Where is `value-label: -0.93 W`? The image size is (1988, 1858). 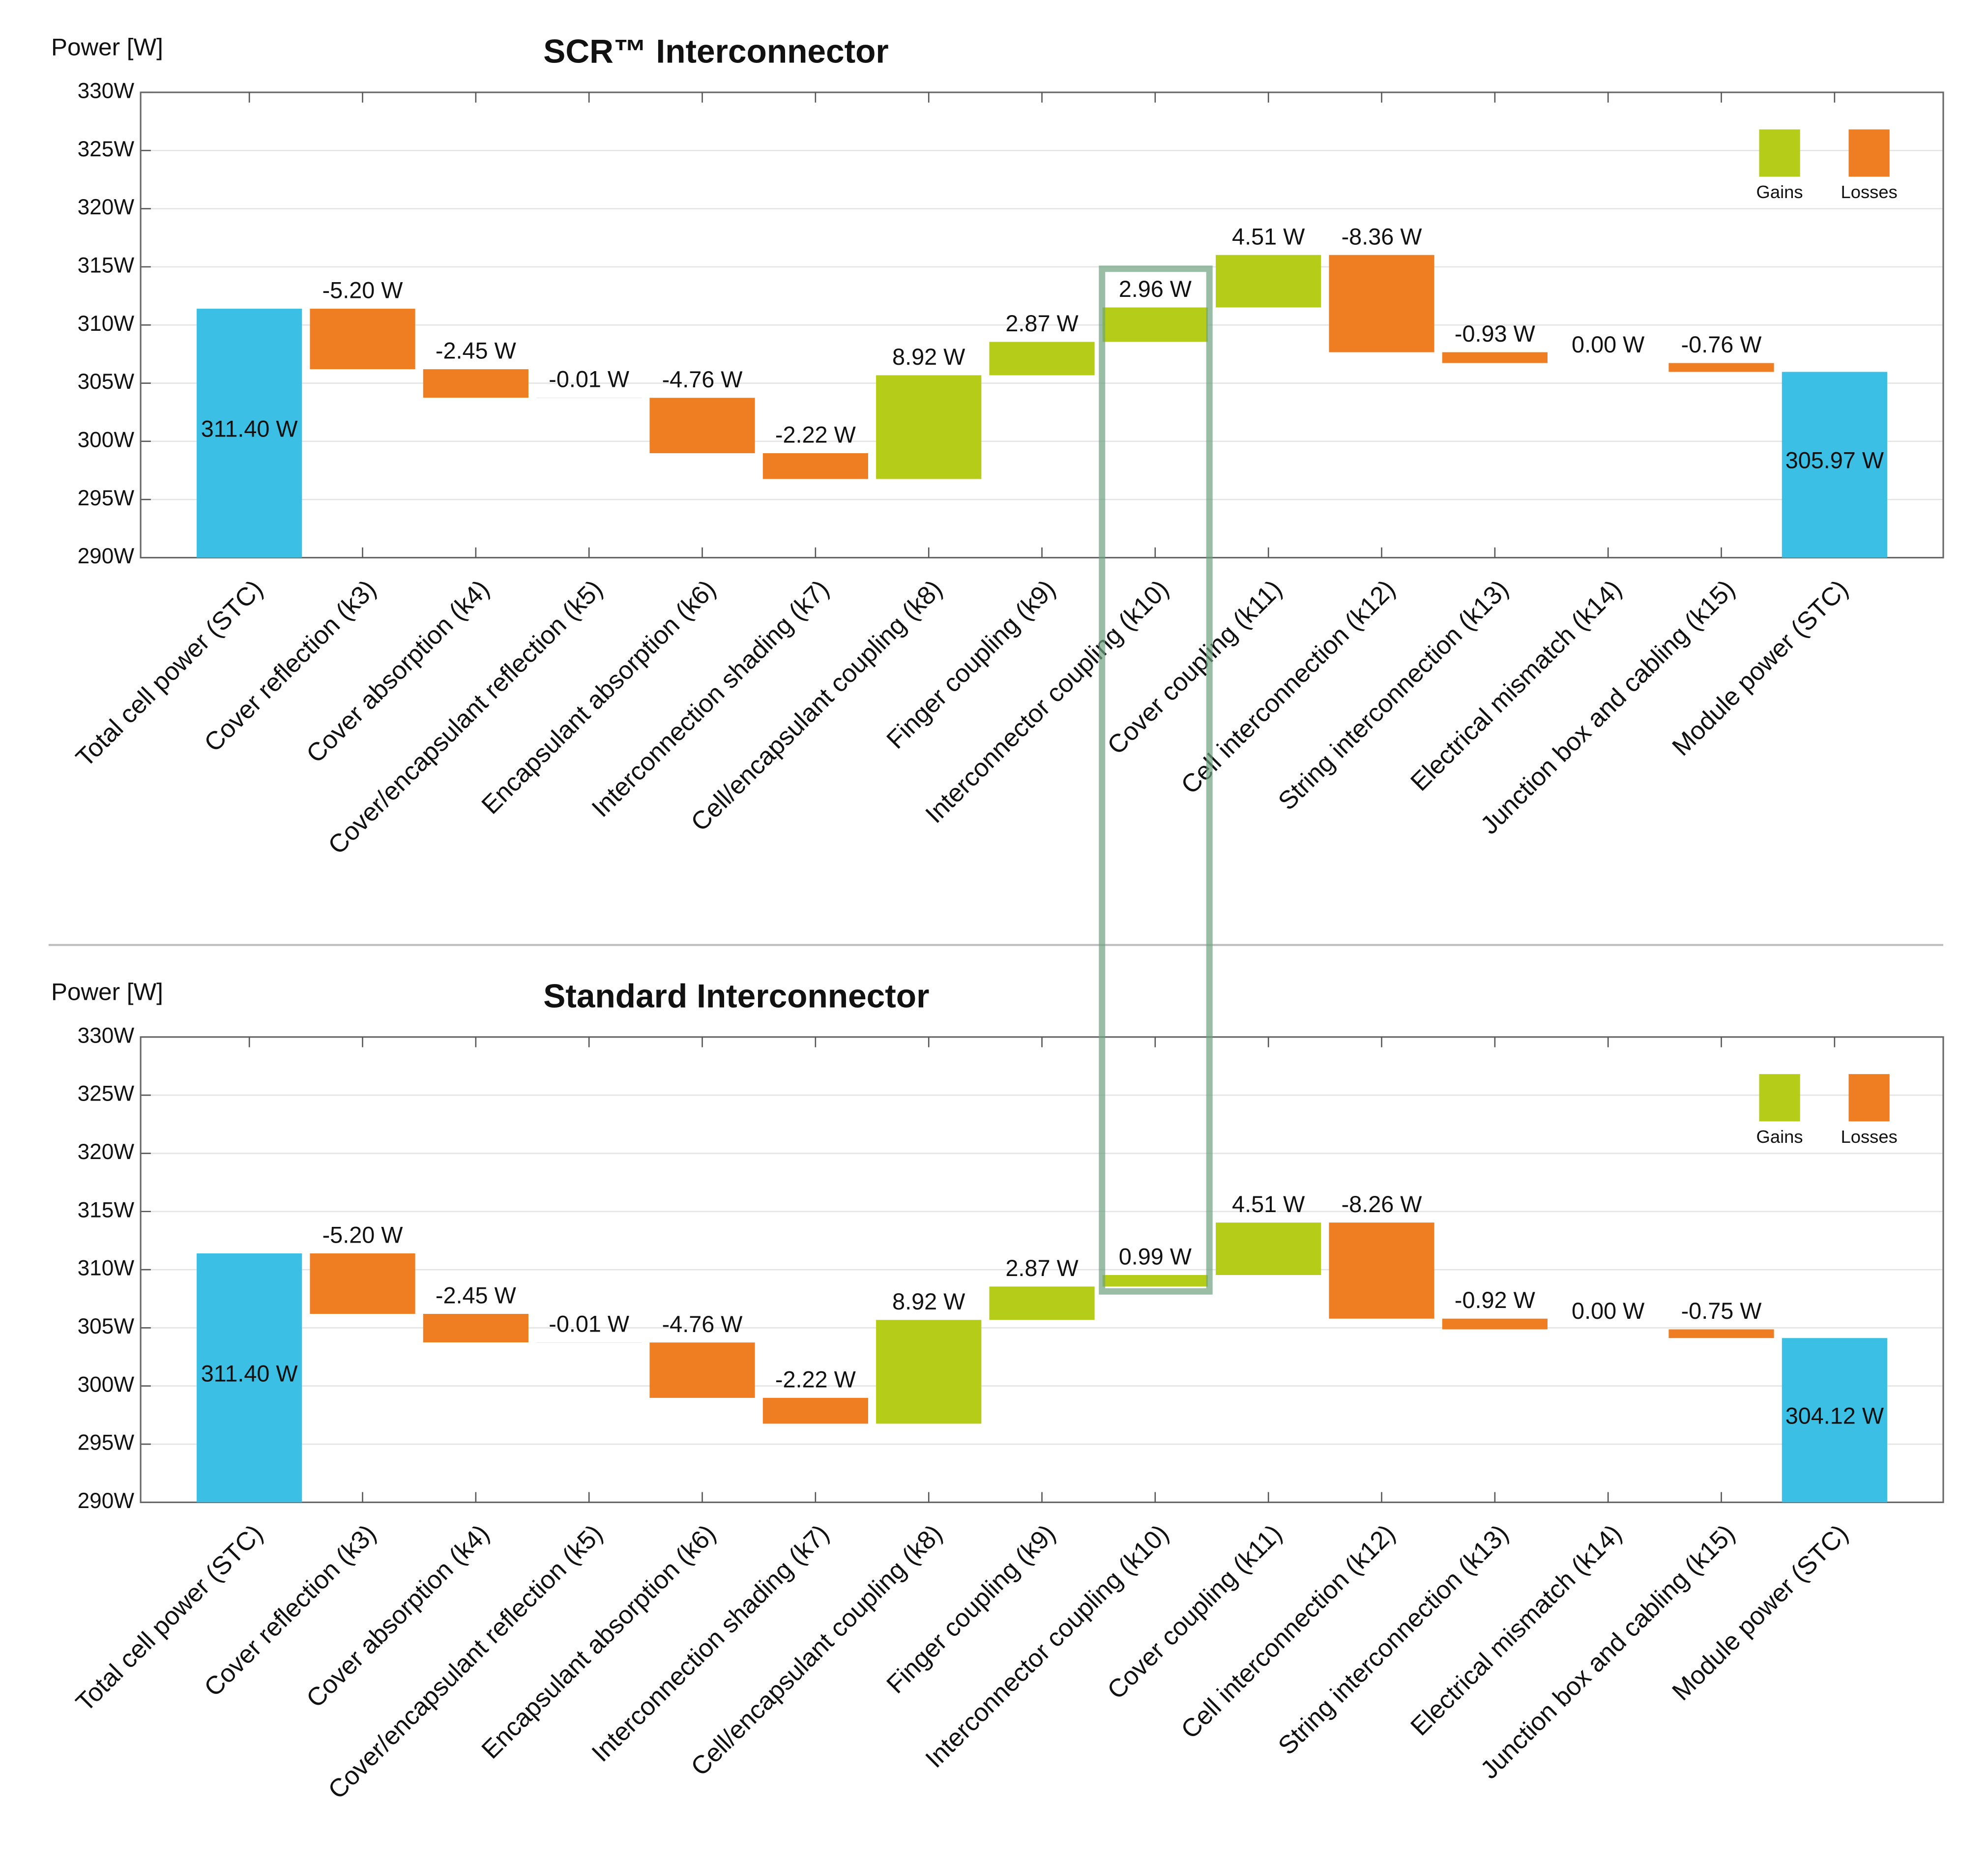 value-label: -0.93 W is located at coordinates (1495, 334).